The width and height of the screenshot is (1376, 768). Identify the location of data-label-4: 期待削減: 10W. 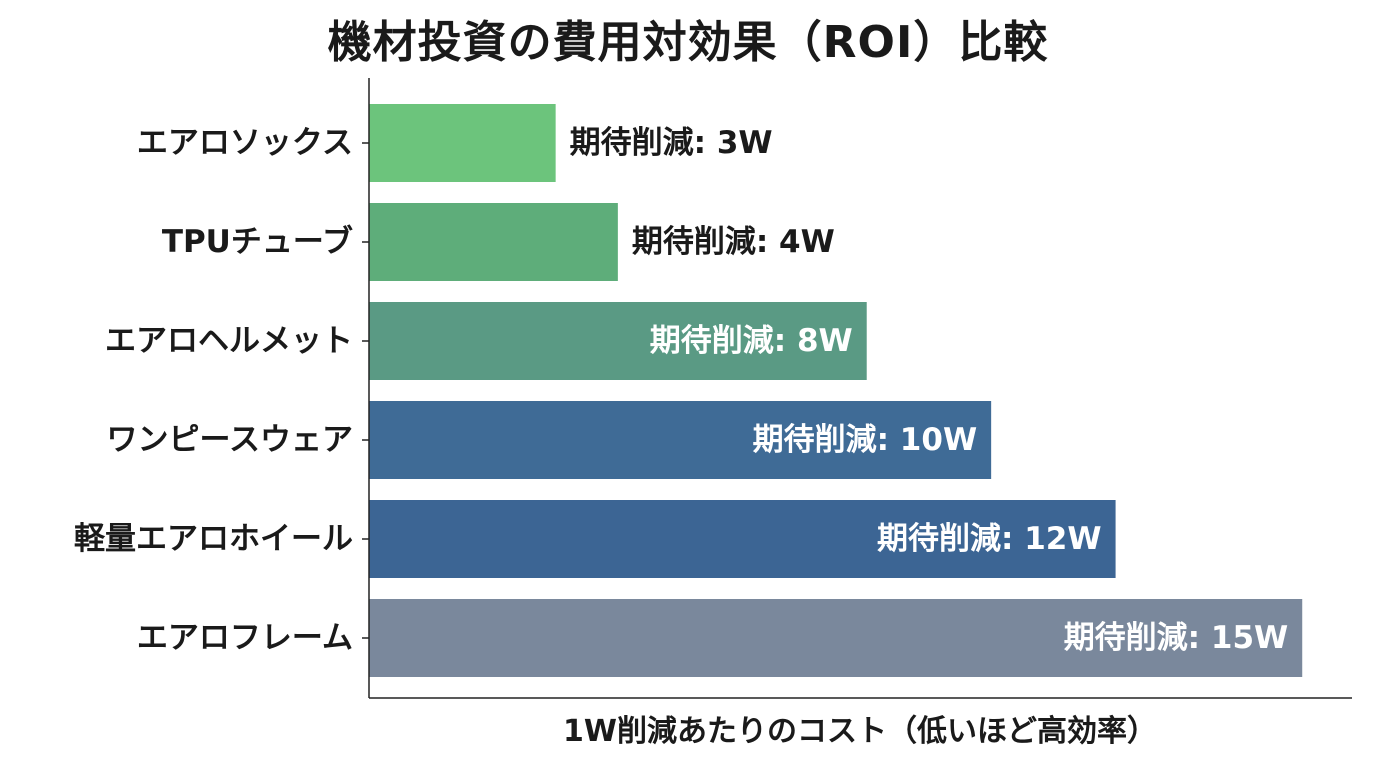
(865, 440).